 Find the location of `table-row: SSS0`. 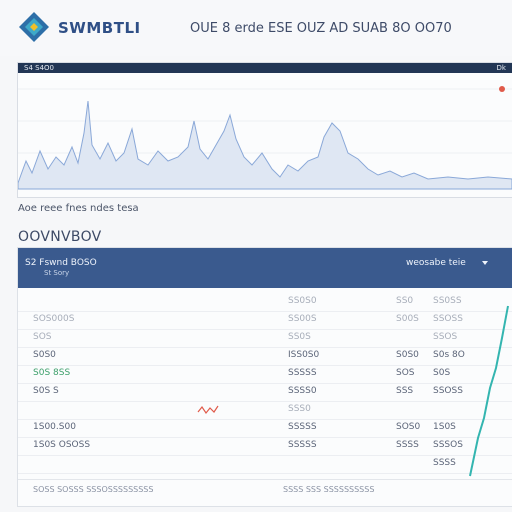

table-row: SSS0 is located at coordinates (265, 410).